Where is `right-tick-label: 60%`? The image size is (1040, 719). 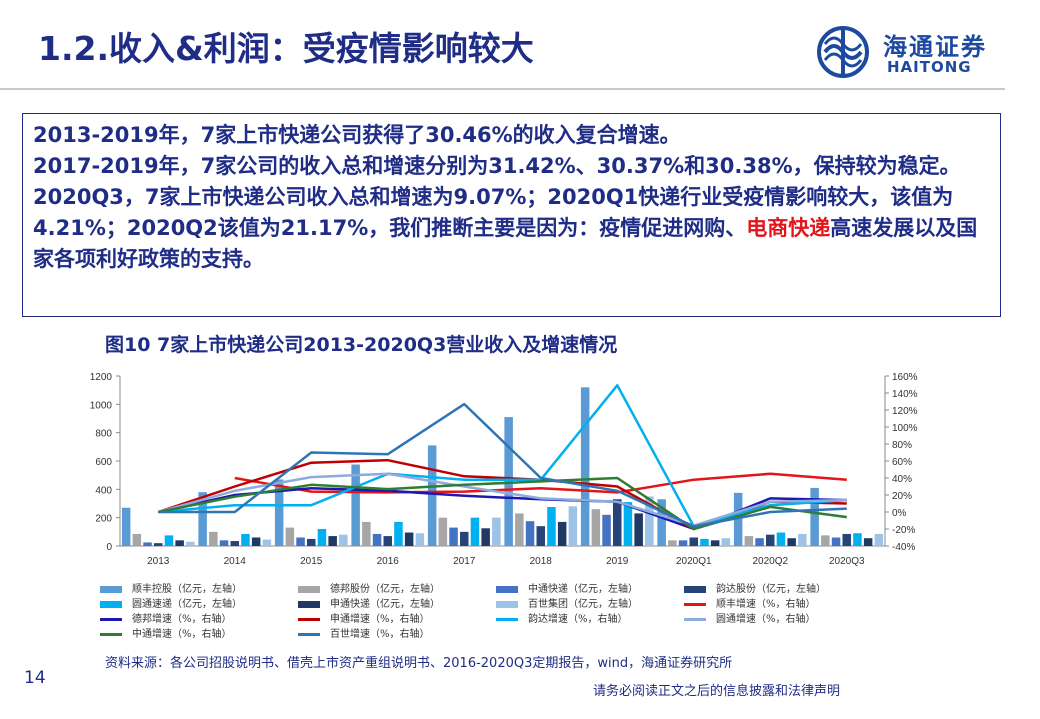 right-tick-label: 60% is located at coordinates (902, 462).